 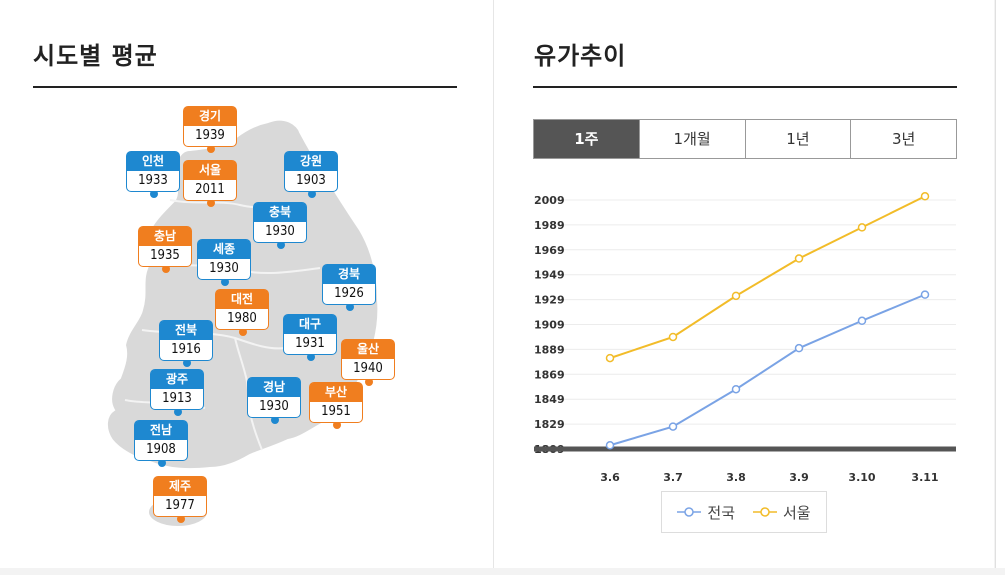 What do you see at coordinates (153, 161) in the screenshot?
I see `region-name: 인천` at bounding box center [153, 161].